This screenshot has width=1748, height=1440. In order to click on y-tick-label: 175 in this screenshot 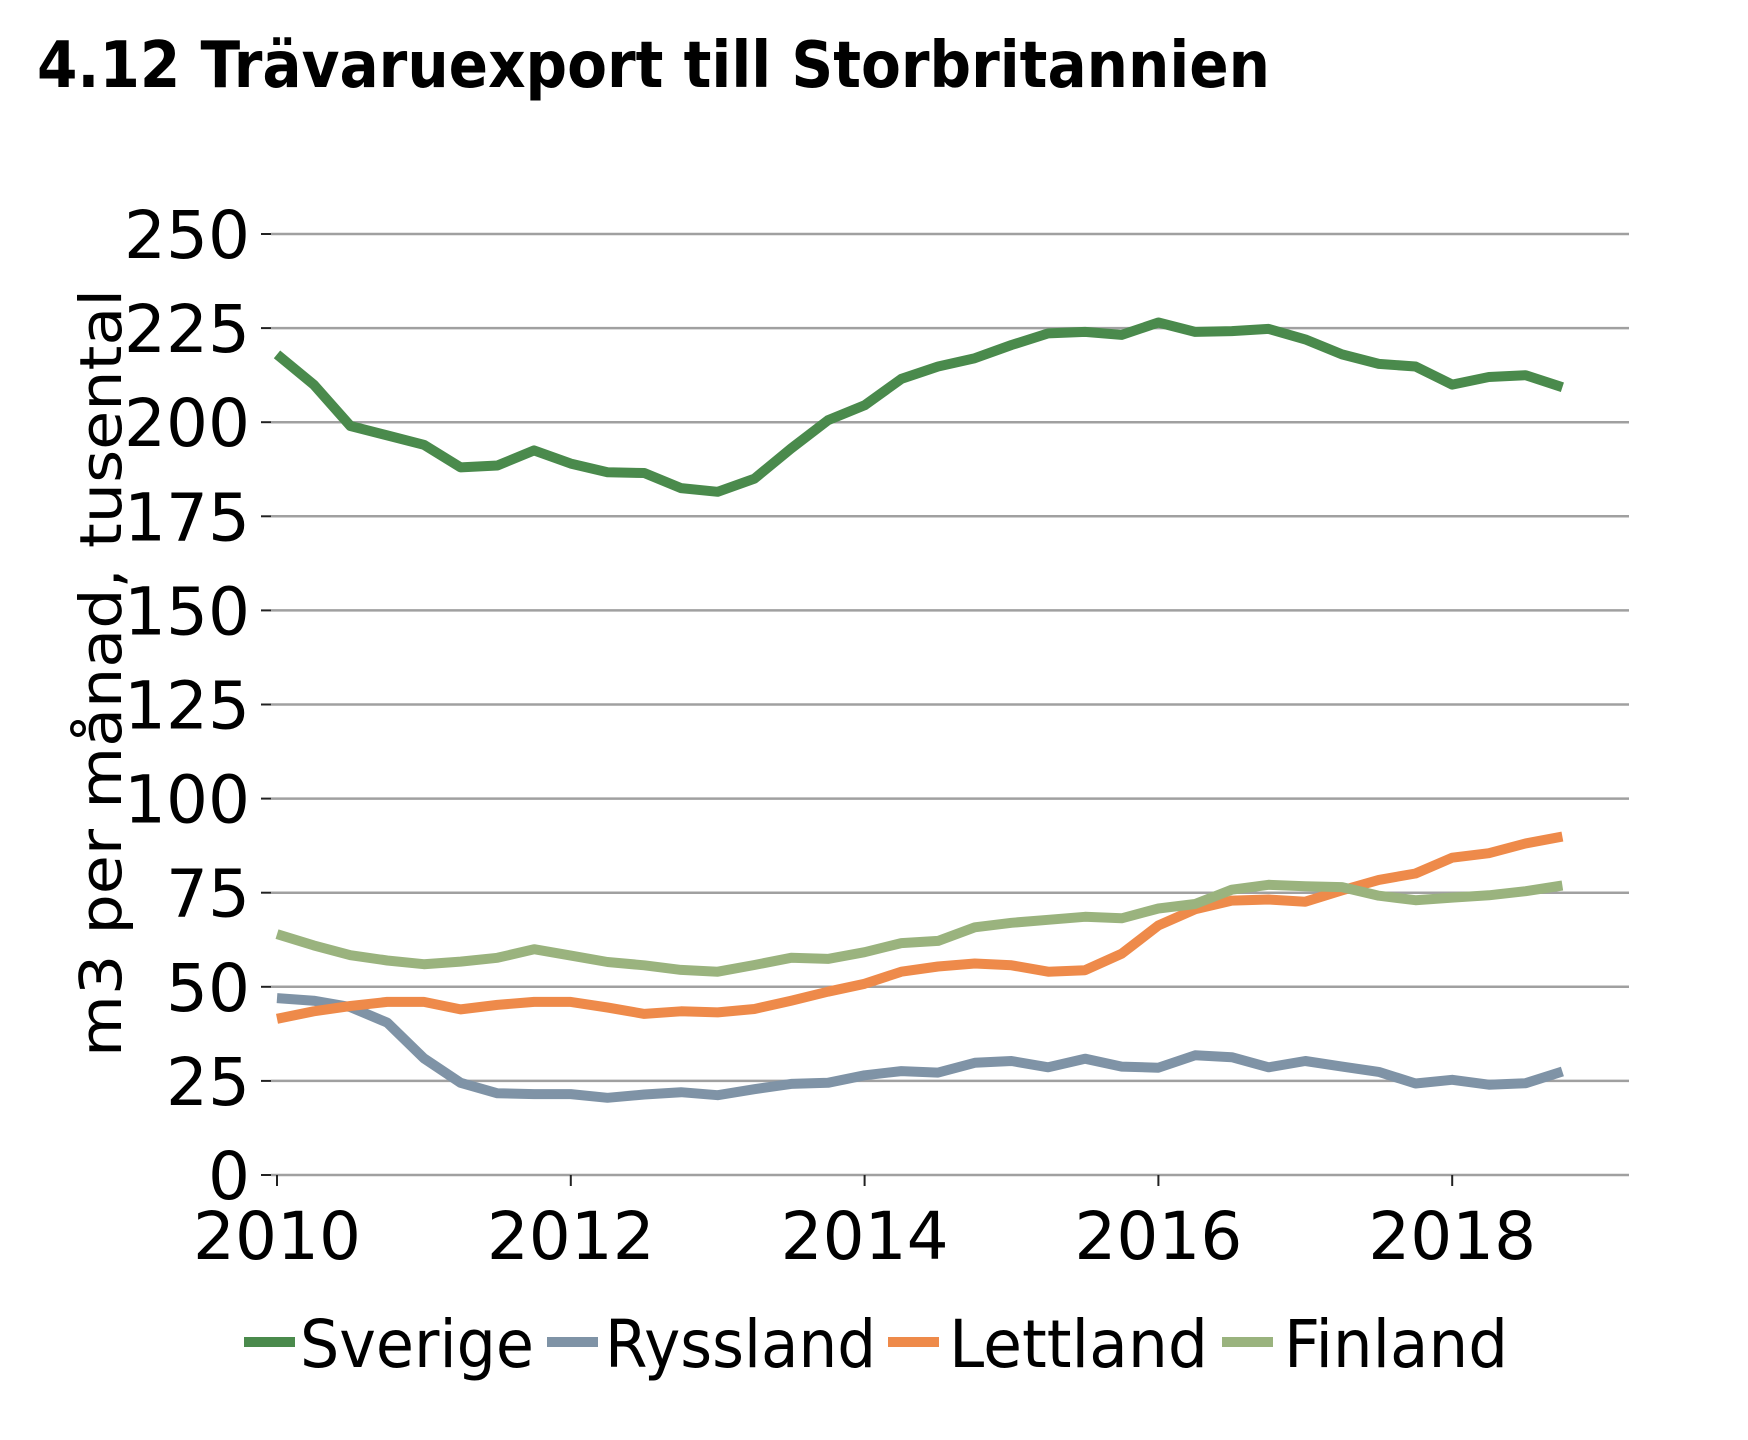, I will do `click(187, 517)`.